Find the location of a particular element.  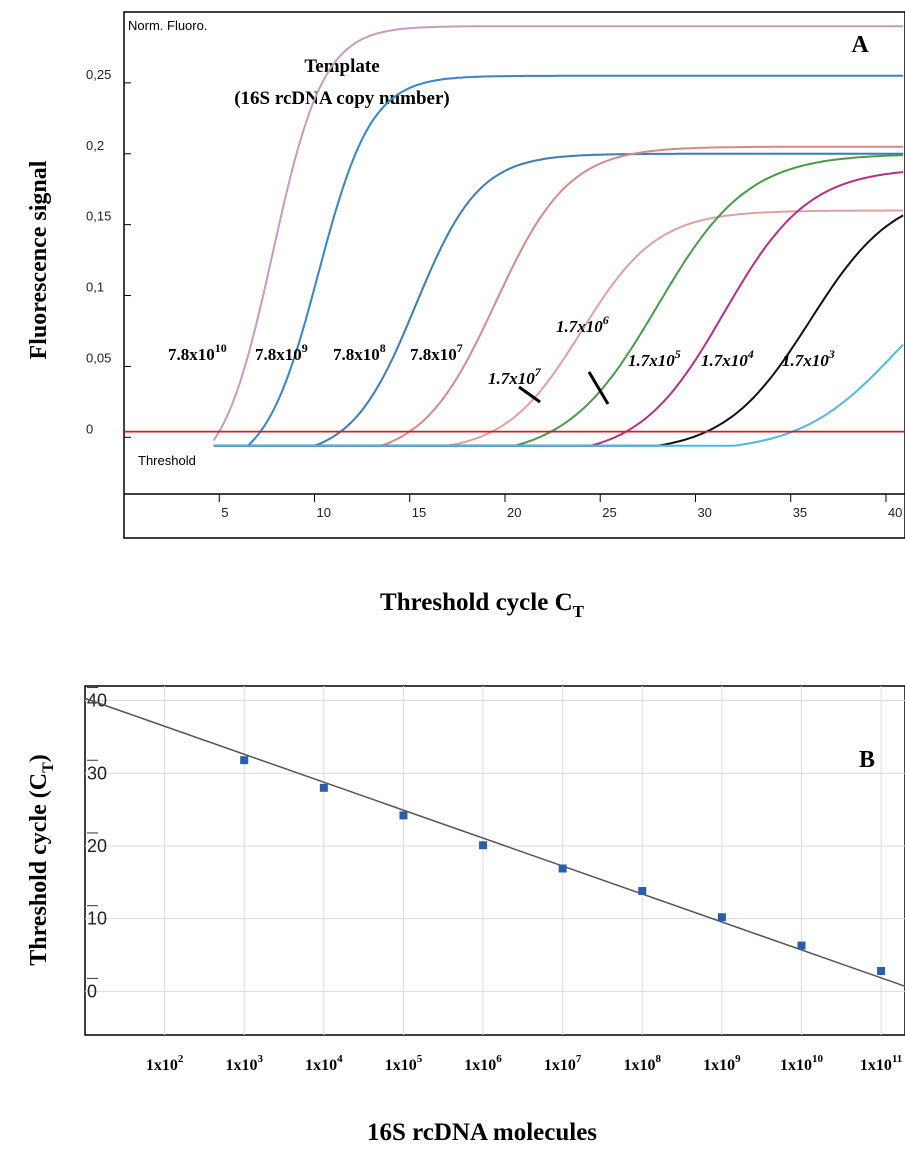

panel-a-x-axis-title: Threshold cycle CT is located at coordinates (482, 605).